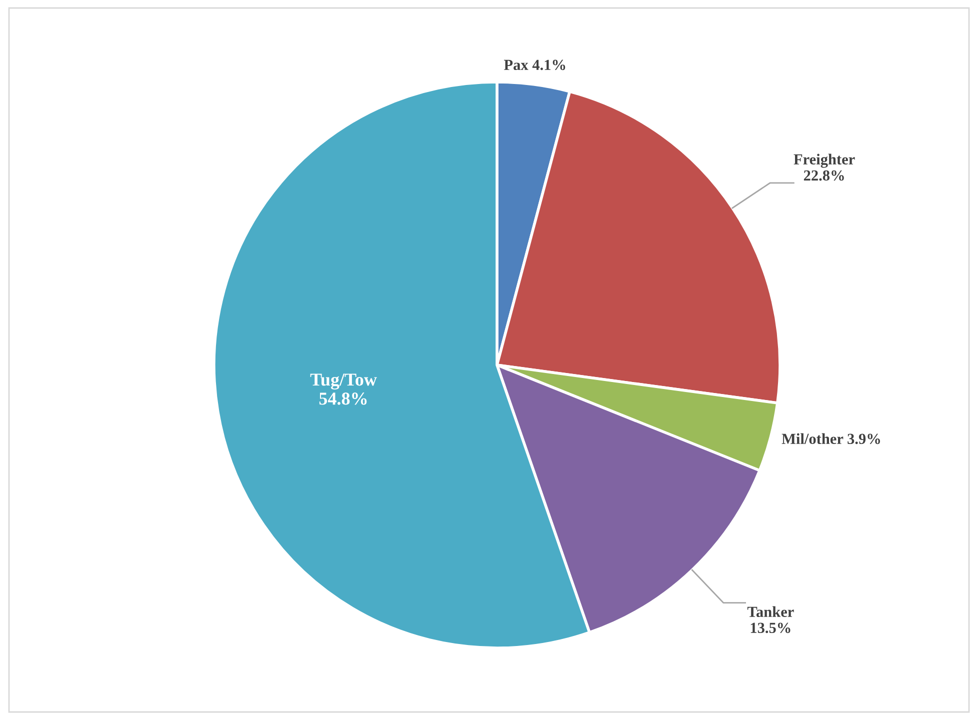  Describe the element at coordinates (343, 382) in the screenshot. I see `slice-label: Tug/Tow` at that location.